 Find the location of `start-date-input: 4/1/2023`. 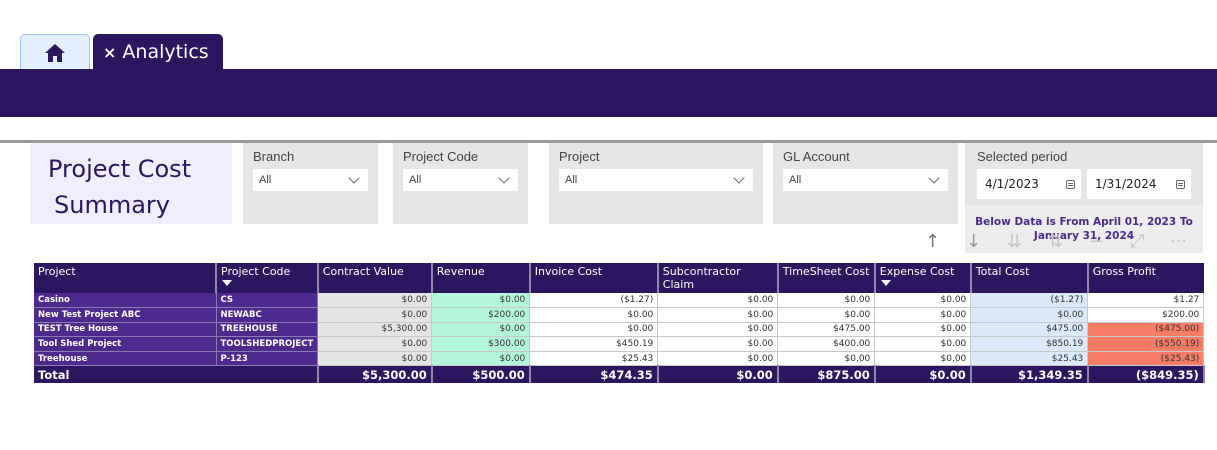

start-date-input: 4/1/2023 is located at coordinates (1029, 184).